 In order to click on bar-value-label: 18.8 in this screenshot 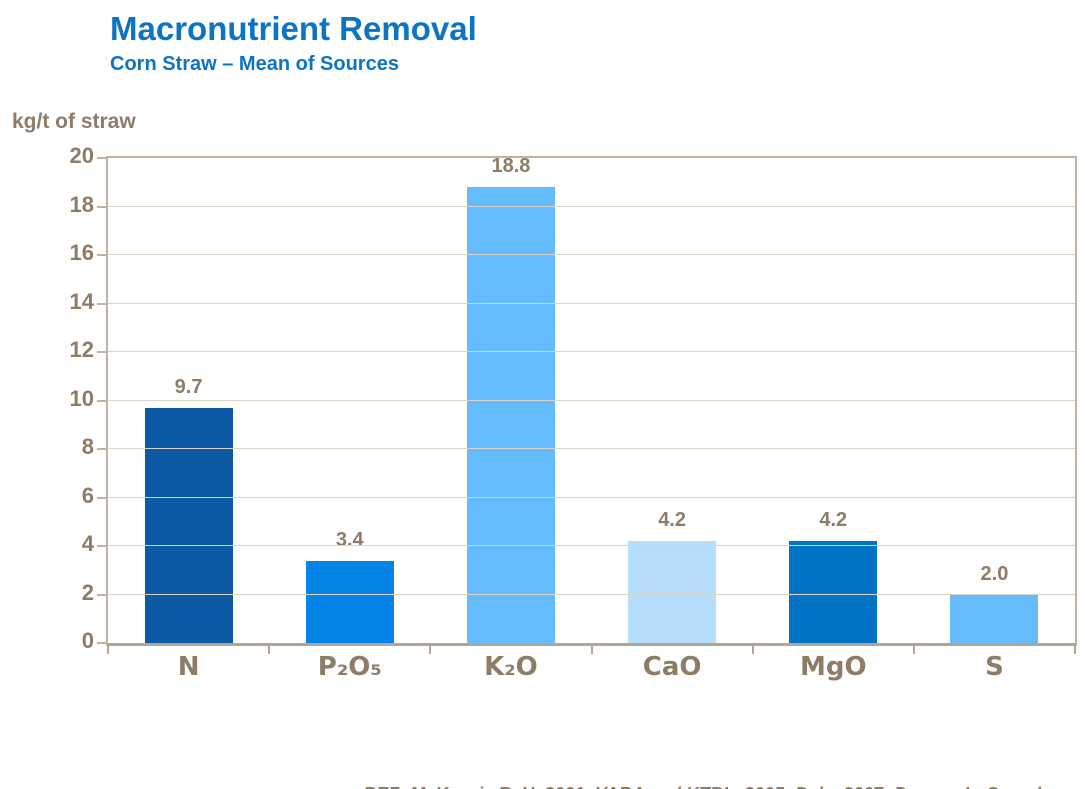, I will do `click(511, 166)`.